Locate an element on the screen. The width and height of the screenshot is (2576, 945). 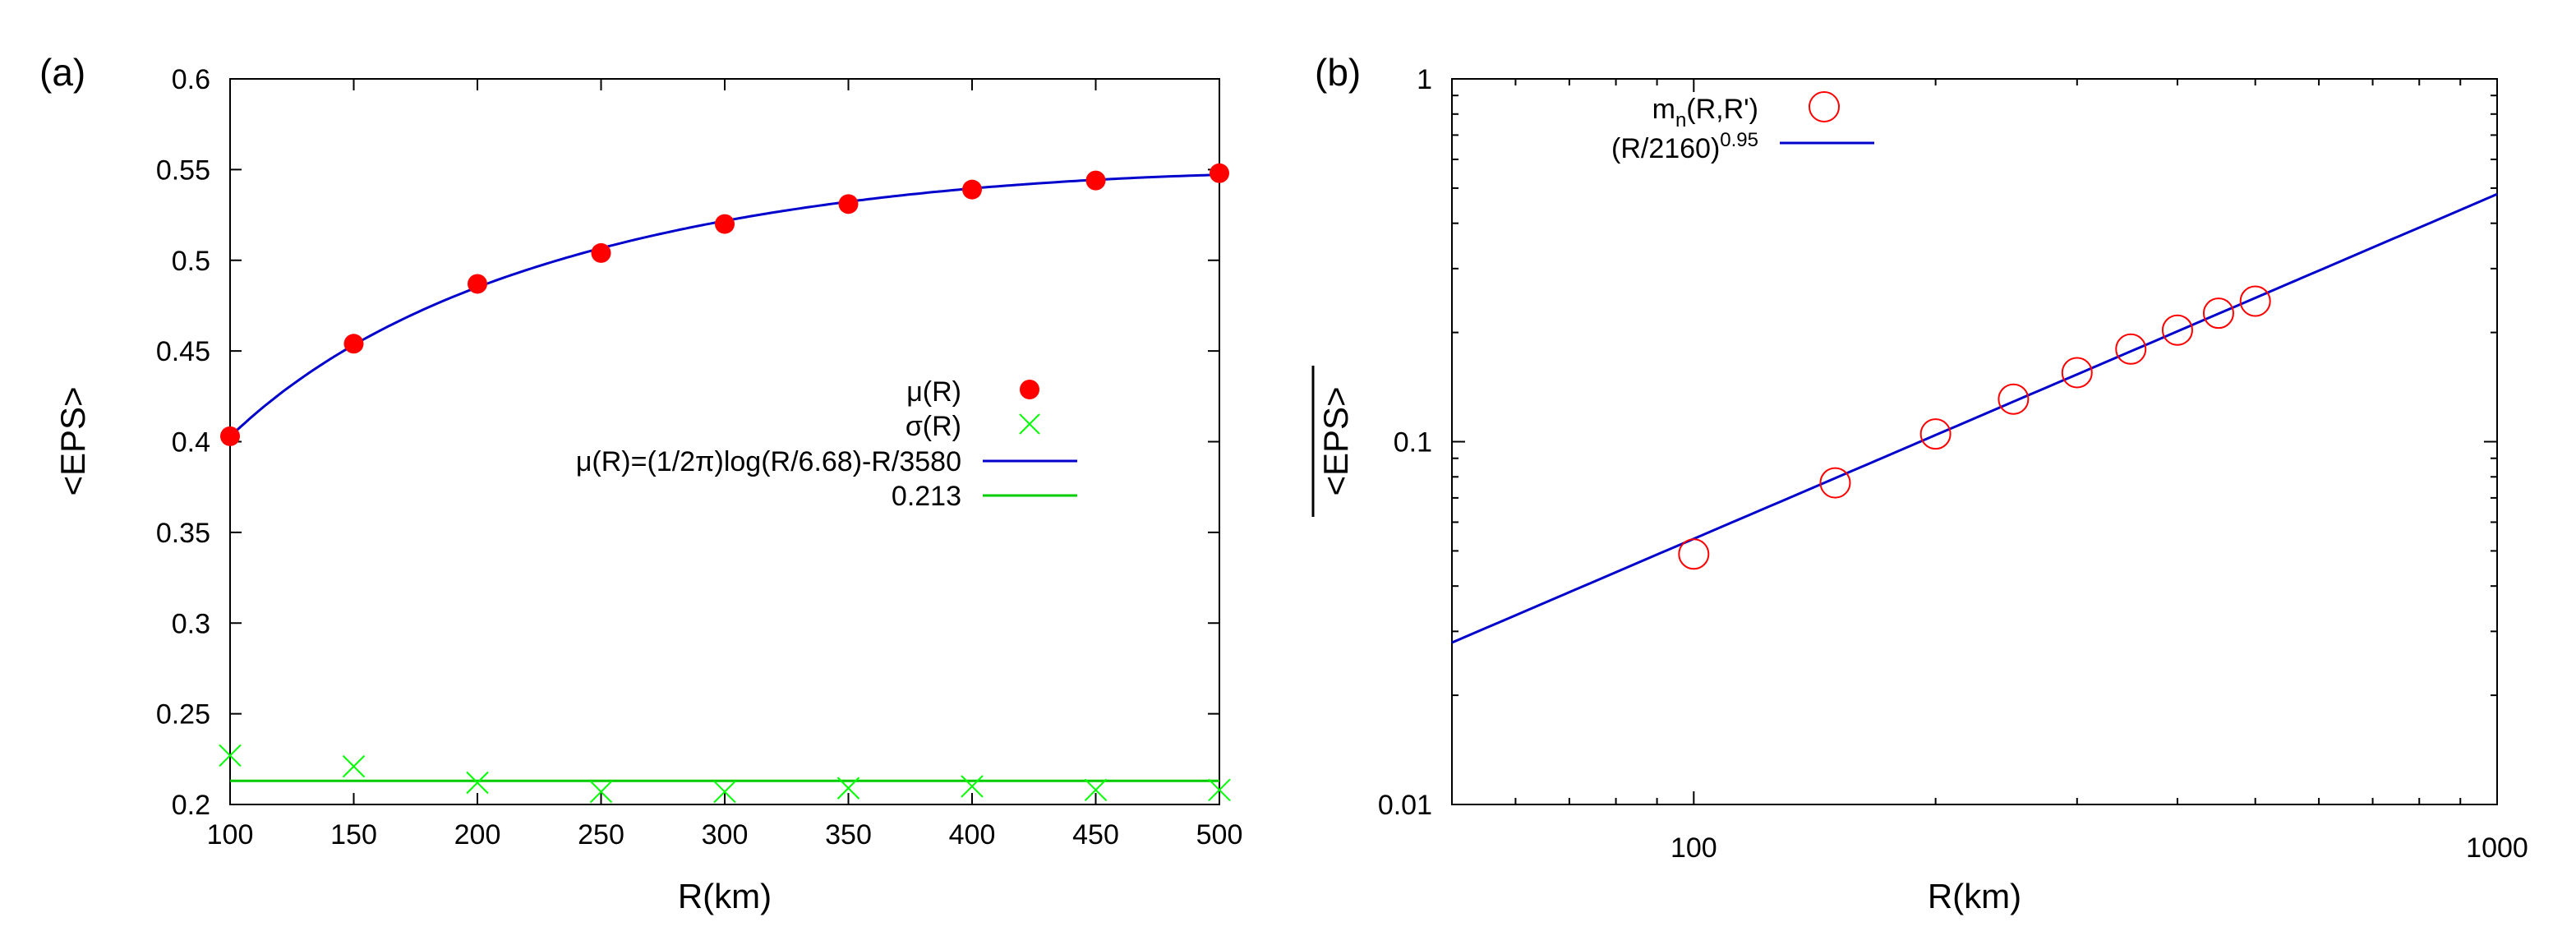
y-tick-label: 0.55 is located at coordinates (183, 170).